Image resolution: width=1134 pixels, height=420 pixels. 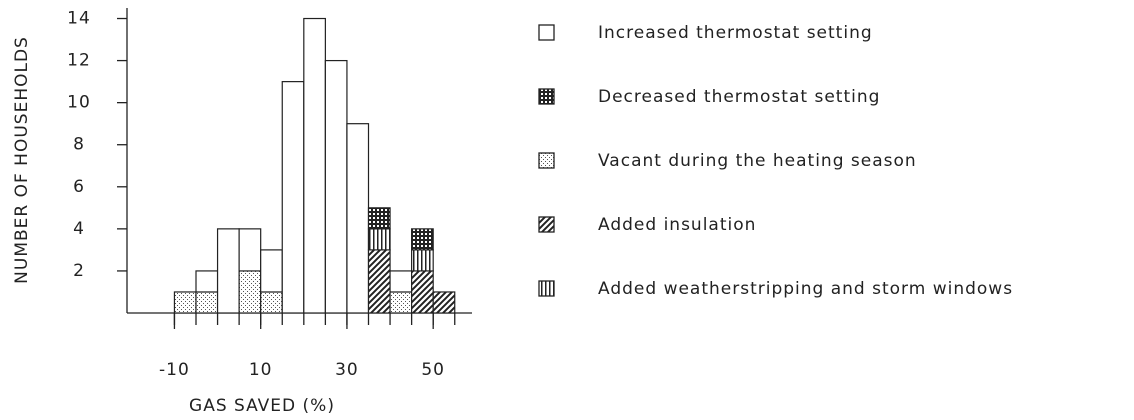 I want to click on legend-label: Decreased thermostat setting, so click(x=739, y=97).